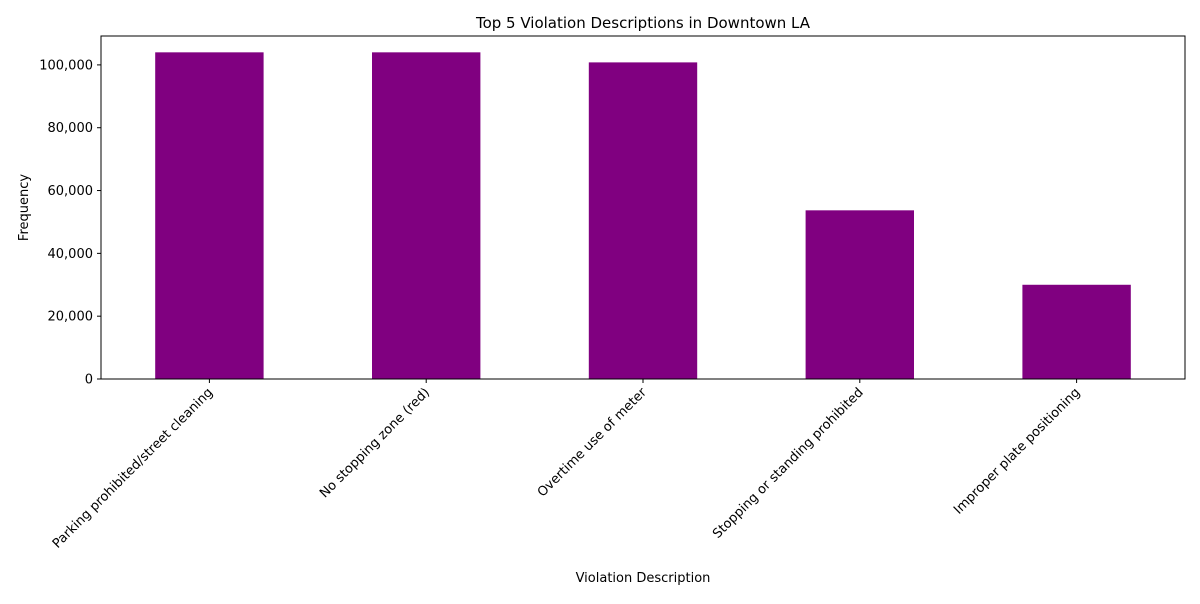 This screenshot has width=1200, height=604. Describe the element at coordinates (71, 254) in the screenshot. I see `y-tick-label: 40,000` at that location.